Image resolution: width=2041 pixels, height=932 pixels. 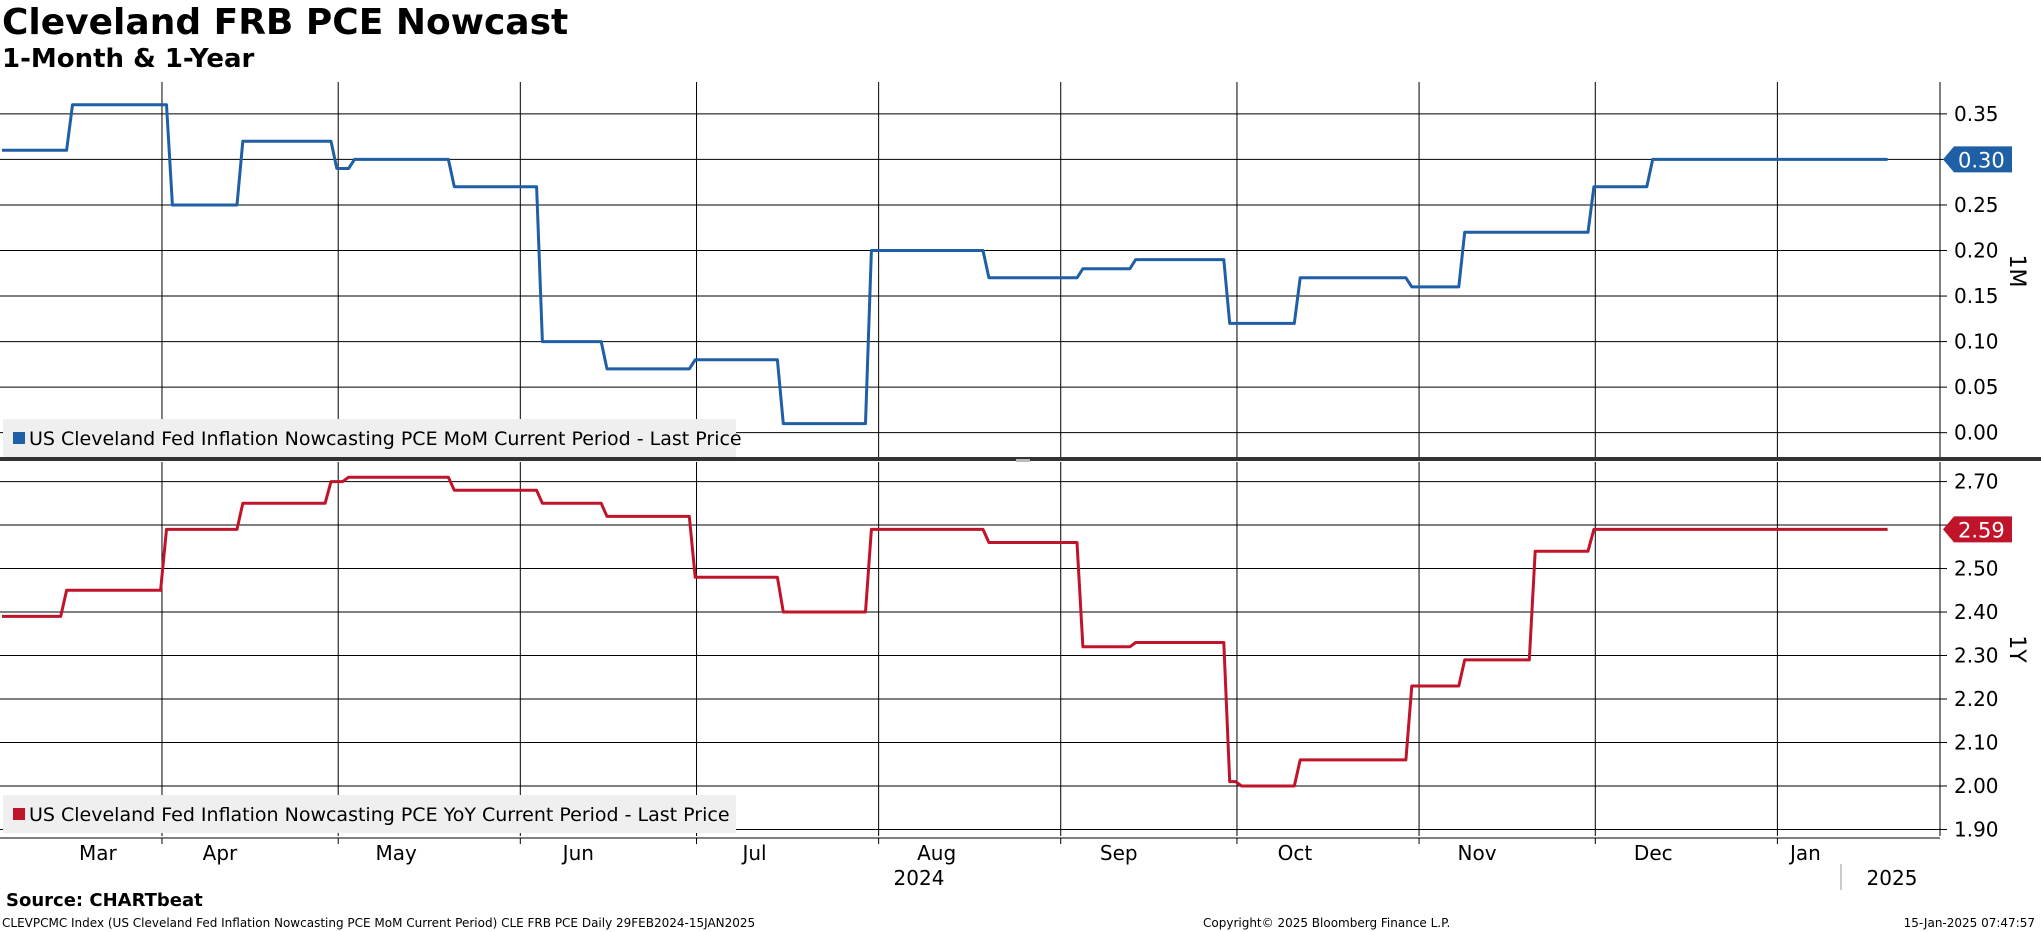 What do you see at coordinates (2016, 649) in the screenshot?
I see `y-axis-title: 1Y` at bounding box center [2016, 649].